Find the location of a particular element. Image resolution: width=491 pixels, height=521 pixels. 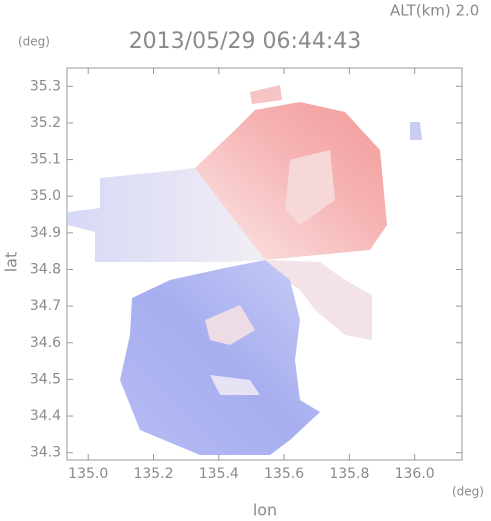

y-tick-label: 35.2 is located at coordinates (45, 123).